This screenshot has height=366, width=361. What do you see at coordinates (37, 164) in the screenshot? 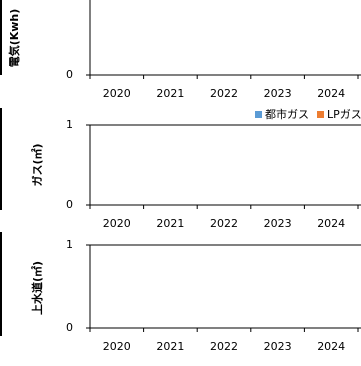
I see `y-axis-label: ガス(㎡)` at bounding box center [37, 164].